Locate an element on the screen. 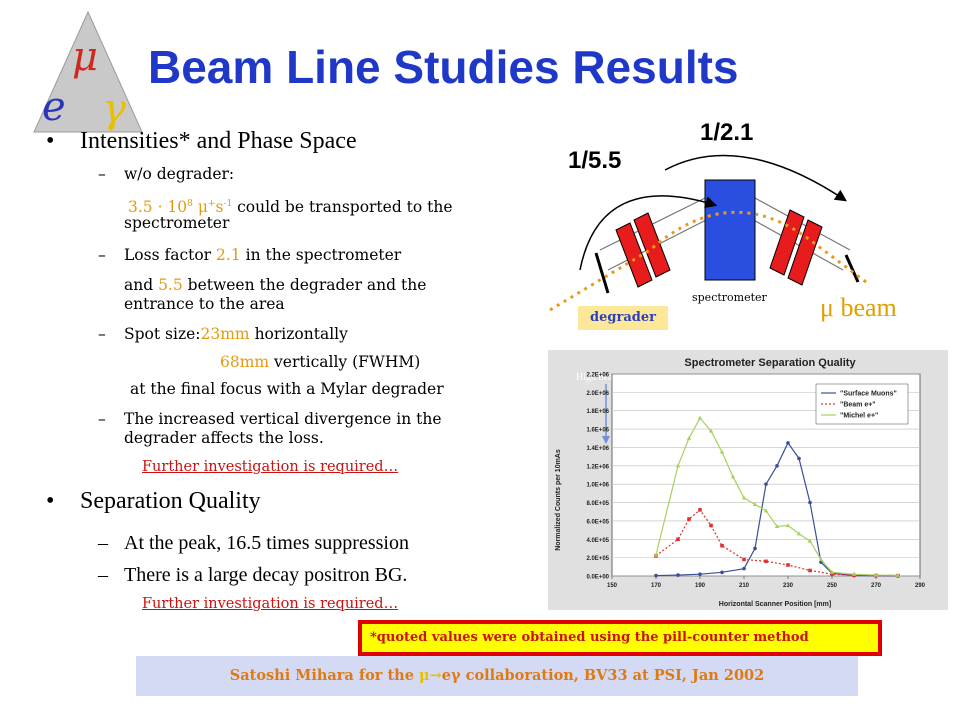 The image size is (960, 720). x-tick-label: 230 is located at coordinates (788, 586).